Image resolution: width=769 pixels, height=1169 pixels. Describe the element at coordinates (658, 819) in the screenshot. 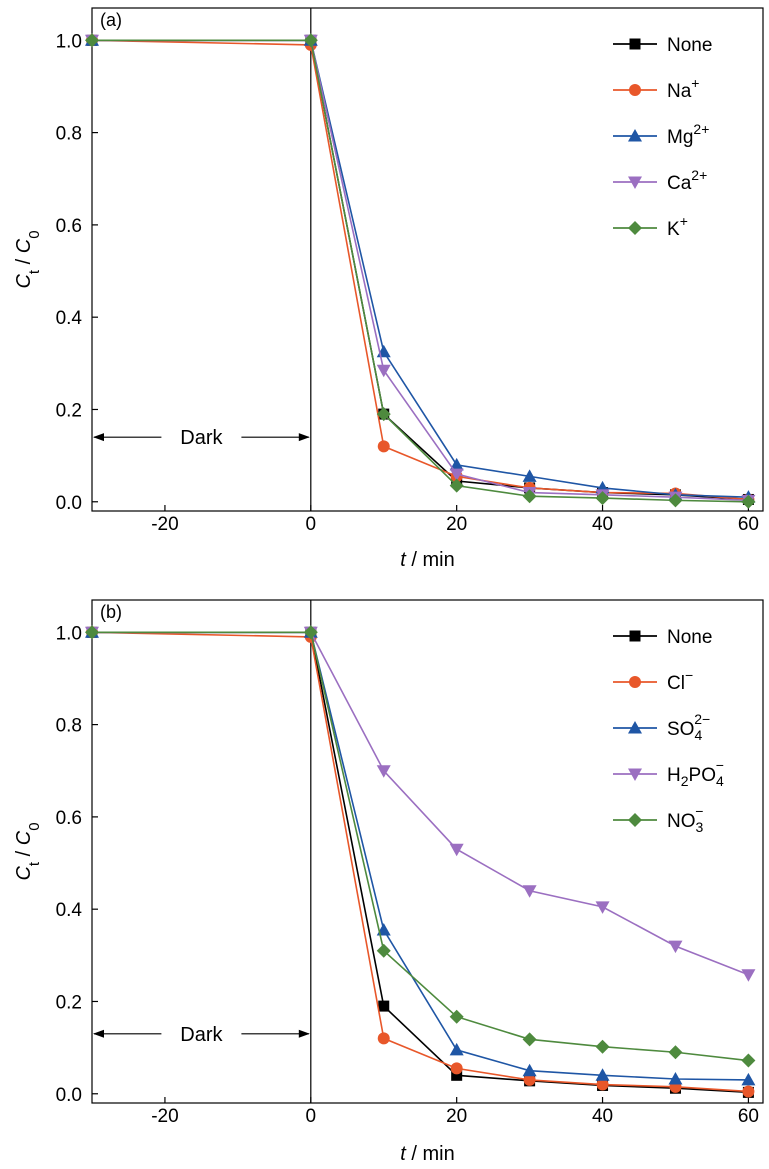

I see `legend-item: NO3−` at that location.